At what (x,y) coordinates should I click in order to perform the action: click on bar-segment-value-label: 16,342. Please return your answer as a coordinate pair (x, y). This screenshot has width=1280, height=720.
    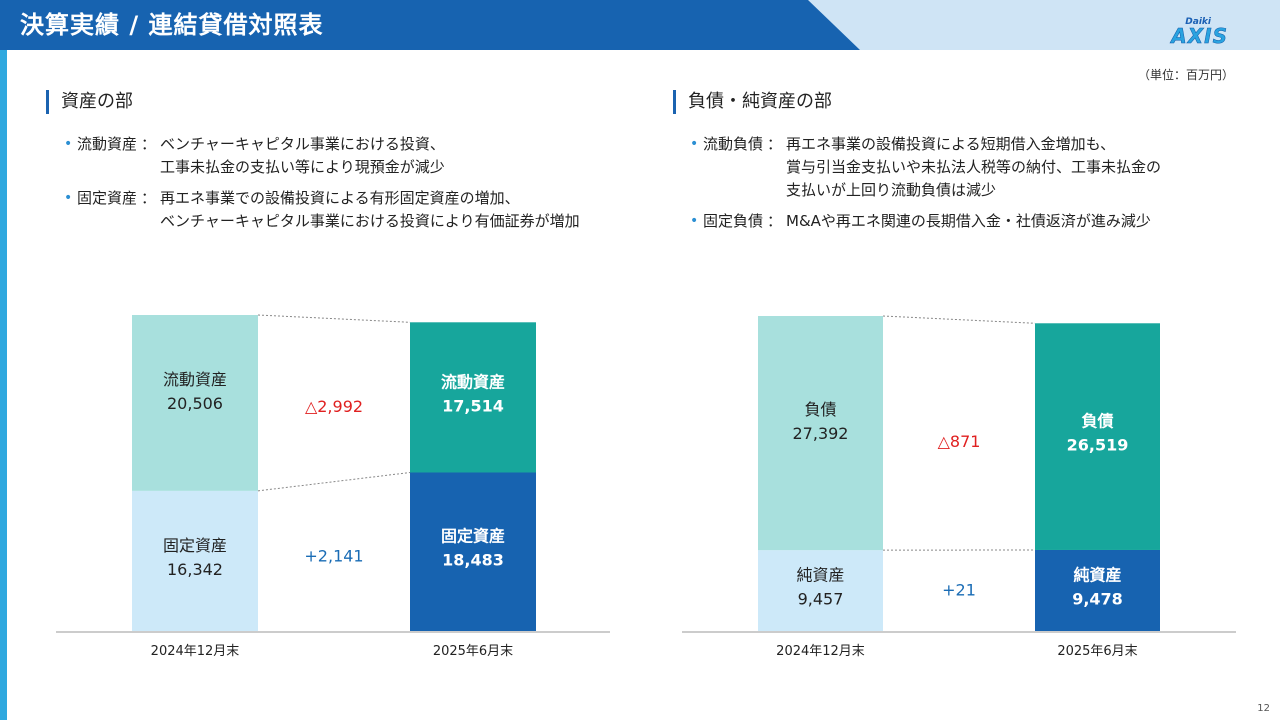
    Looking at the image, I should click on (195, 569).